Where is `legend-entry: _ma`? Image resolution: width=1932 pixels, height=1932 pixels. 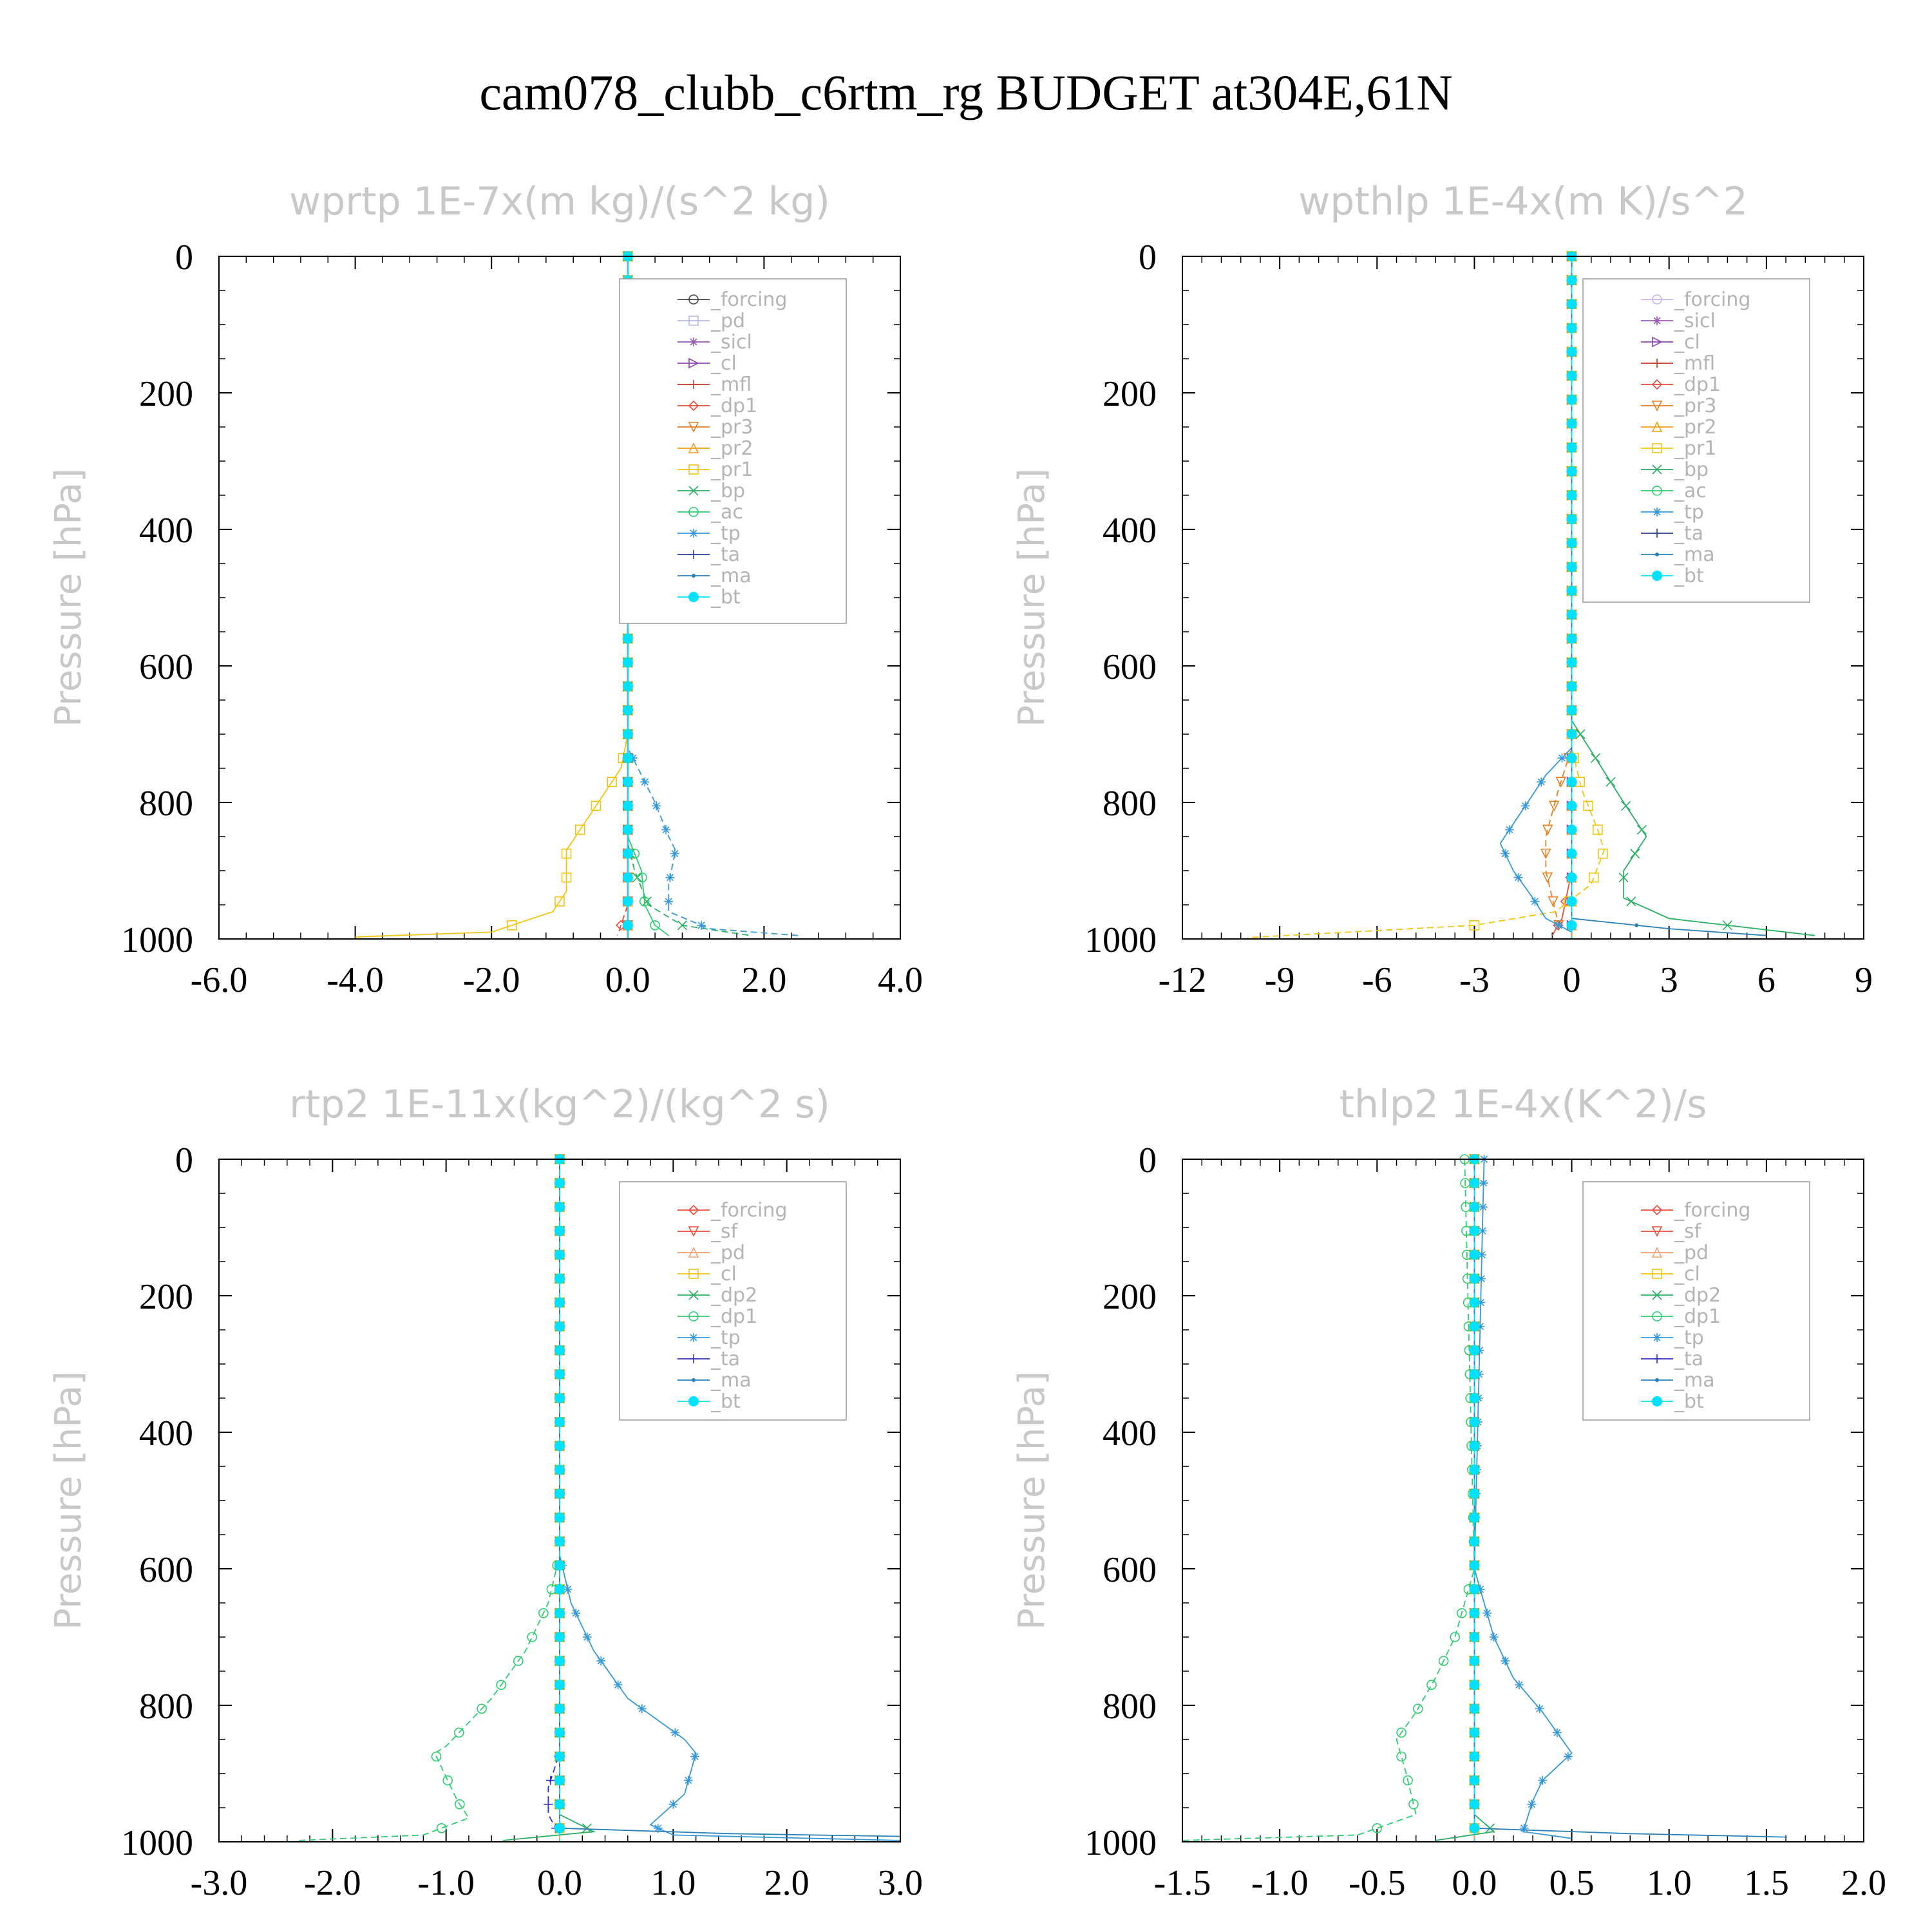
legend-entry: _ma is located at coordinates (715, 1380).